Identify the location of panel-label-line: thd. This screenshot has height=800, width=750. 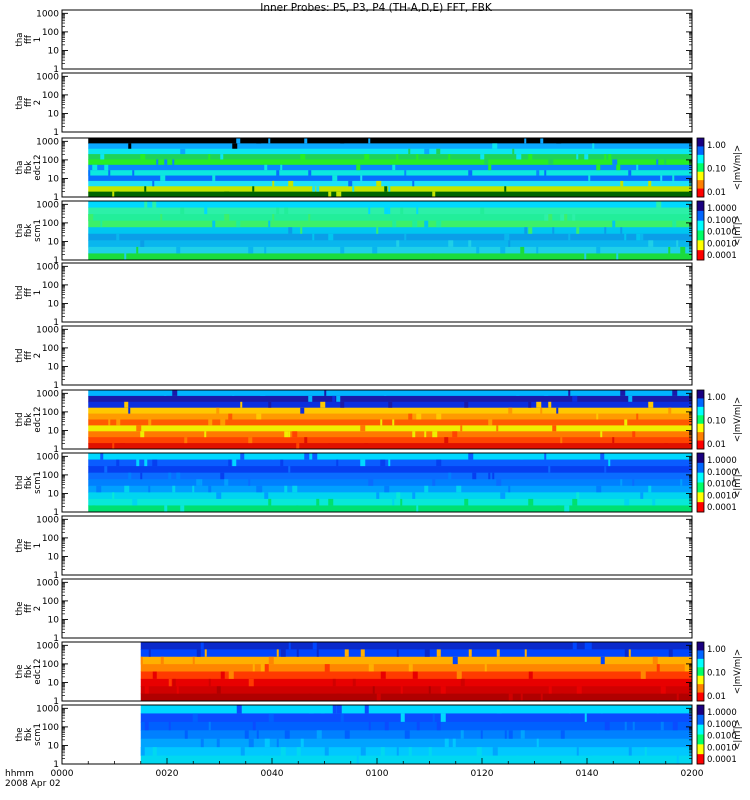
(20, 482).